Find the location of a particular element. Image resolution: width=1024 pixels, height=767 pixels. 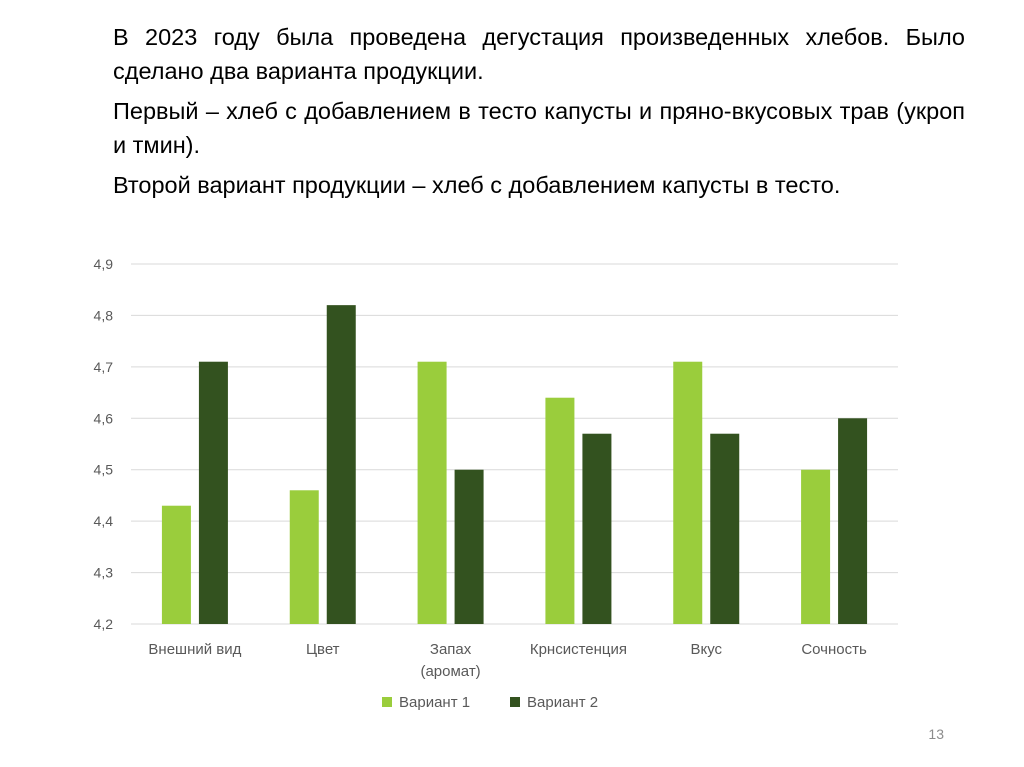

category-label: Сочность is located at coordinates (834, 649).